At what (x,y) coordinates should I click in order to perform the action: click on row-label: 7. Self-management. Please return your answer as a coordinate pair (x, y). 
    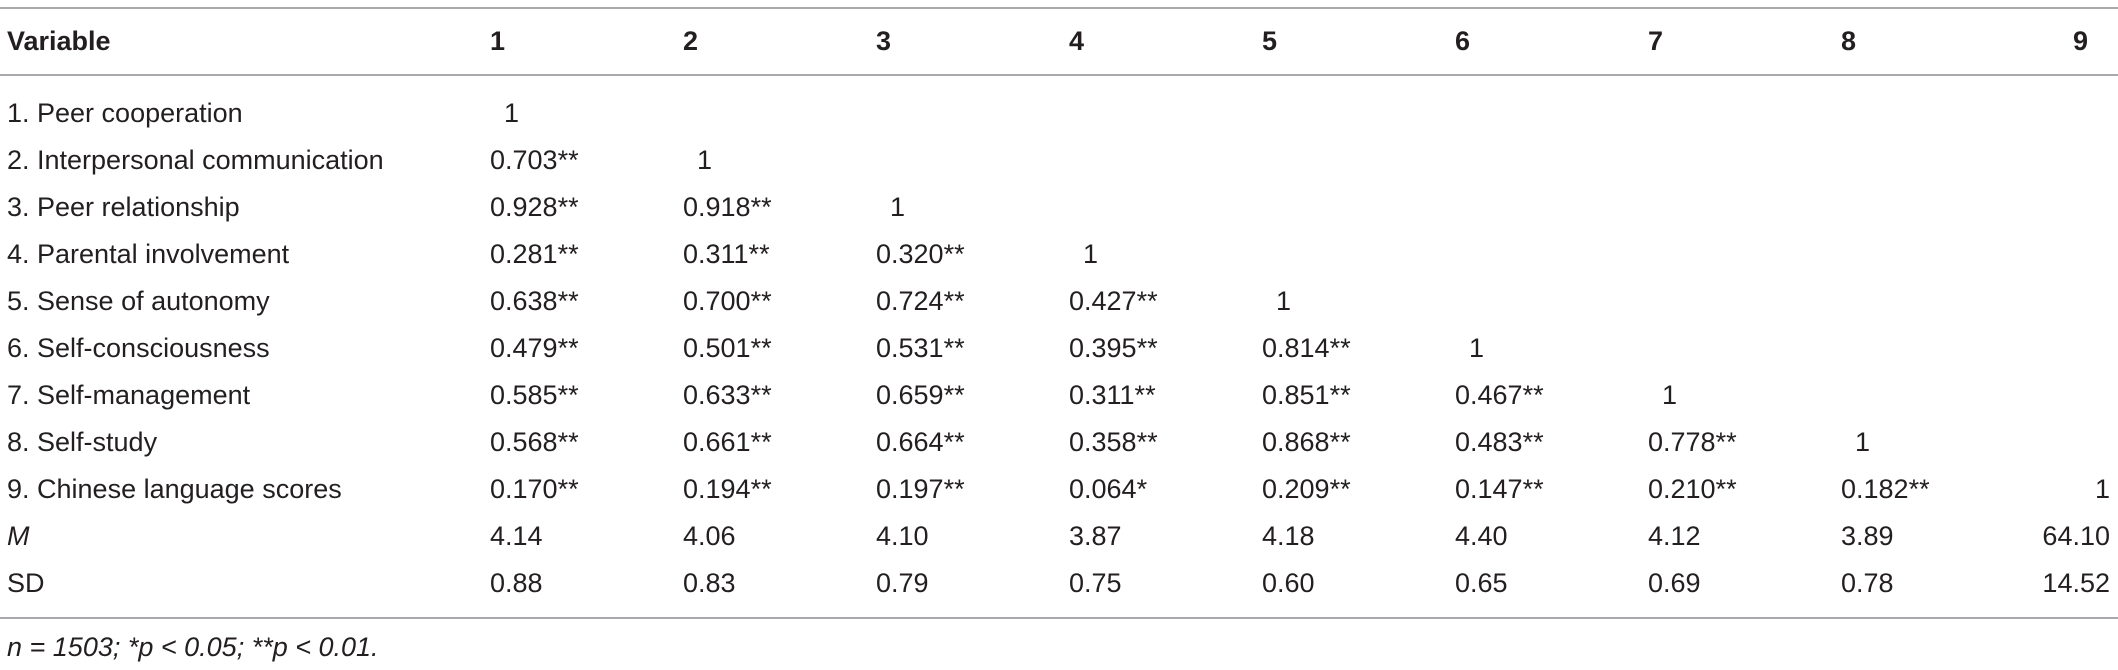
    Looking at the image, I should click on (129, 395).